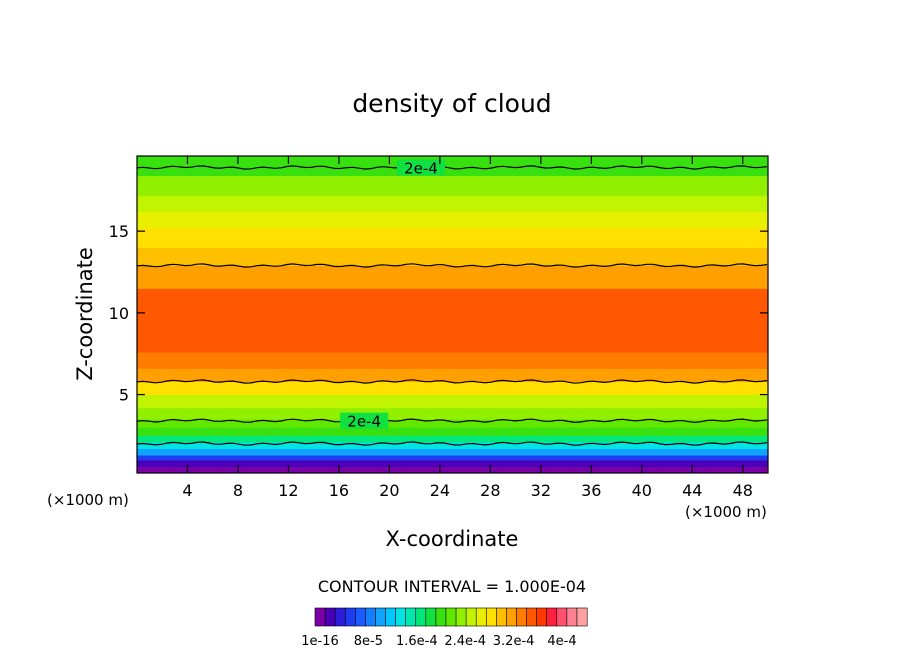 This screenshot has width=904, height=654. What do you see at coordinates (692, 490) in the screenshot?
I see `x-tick-label-10: 44` at bounding box center [692, 490].